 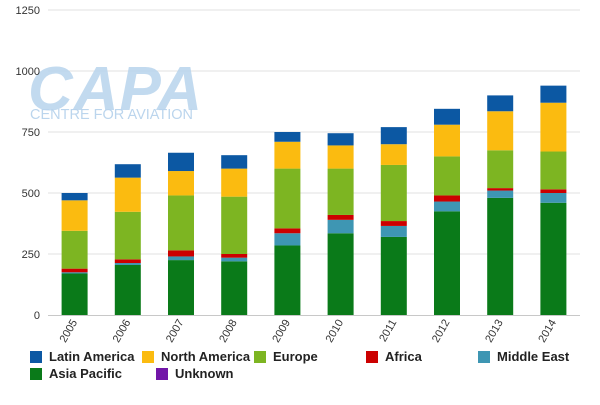 I want to click on legend-label: North America, so click(x=206, y=356).